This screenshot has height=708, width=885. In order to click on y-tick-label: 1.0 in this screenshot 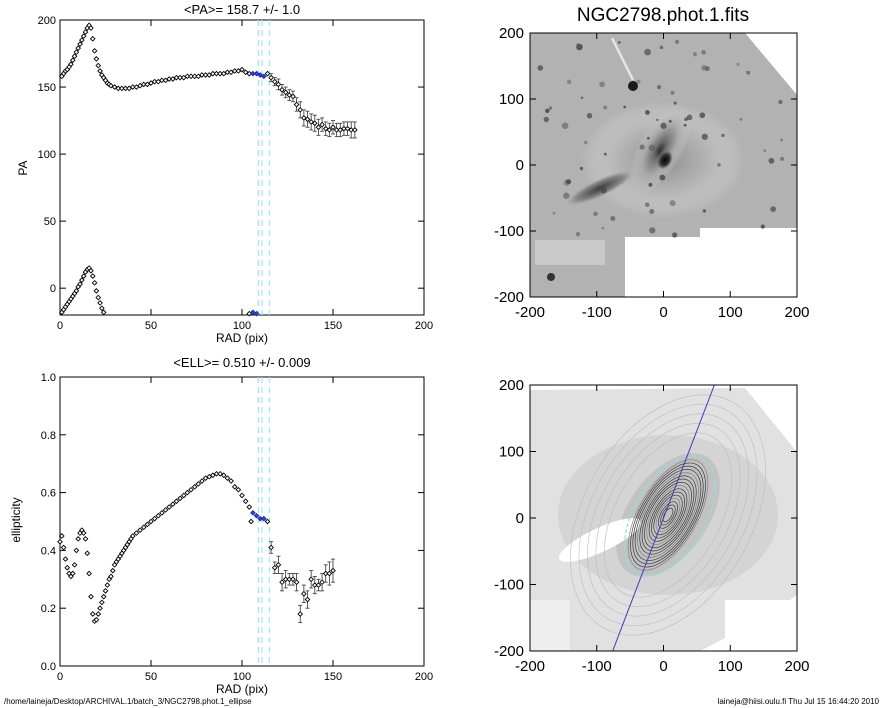, I will do `click(48, 378)`.